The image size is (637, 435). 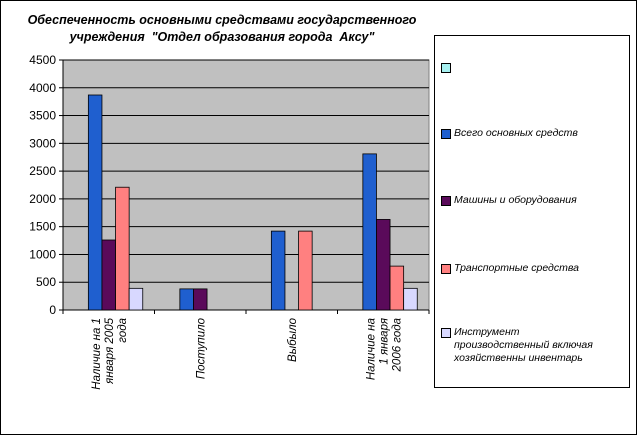 I want to click on legend-label: Транспортные средства, so click(x=539, y=268).